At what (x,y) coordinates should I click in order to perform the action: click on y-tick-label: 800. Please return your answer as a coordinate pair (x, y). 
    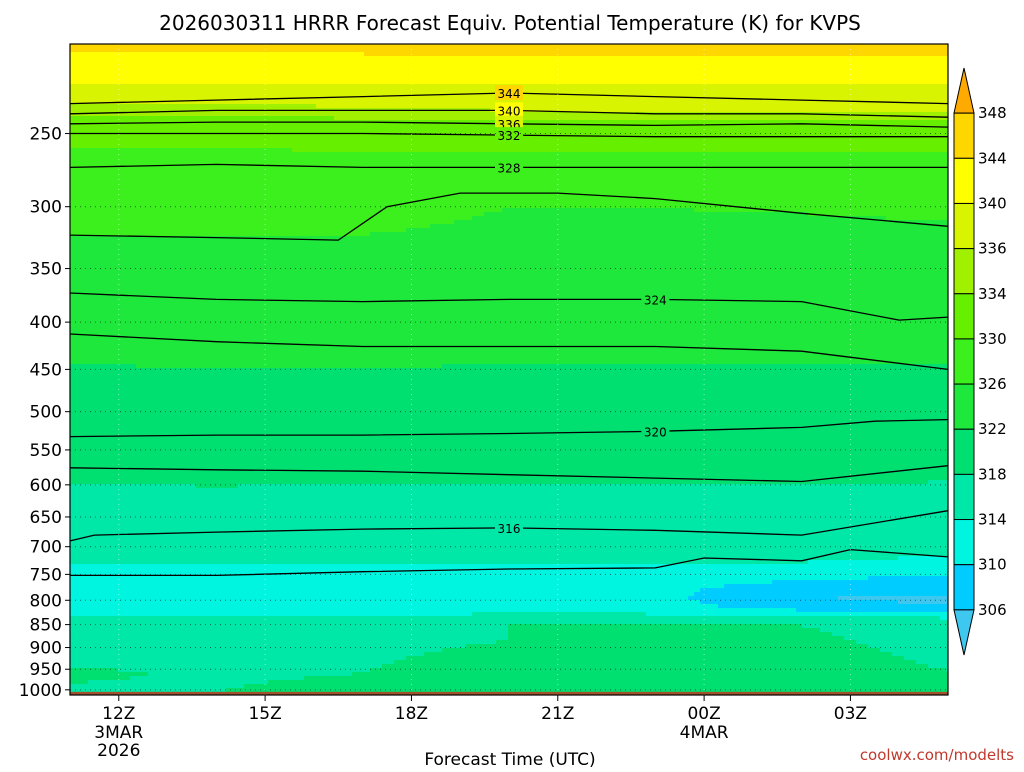
    Looking at the image, I should click on (46, 601).